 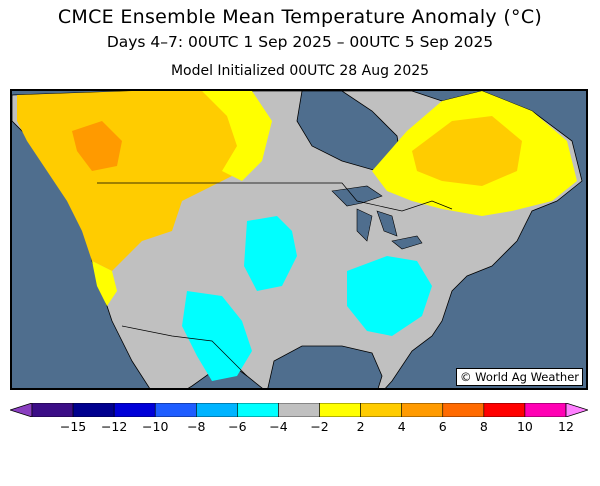 What do you see at coordinates (566, 426) in the screenshot?
I see `legend-tick-label: 12` at bounding box center [566, 426].